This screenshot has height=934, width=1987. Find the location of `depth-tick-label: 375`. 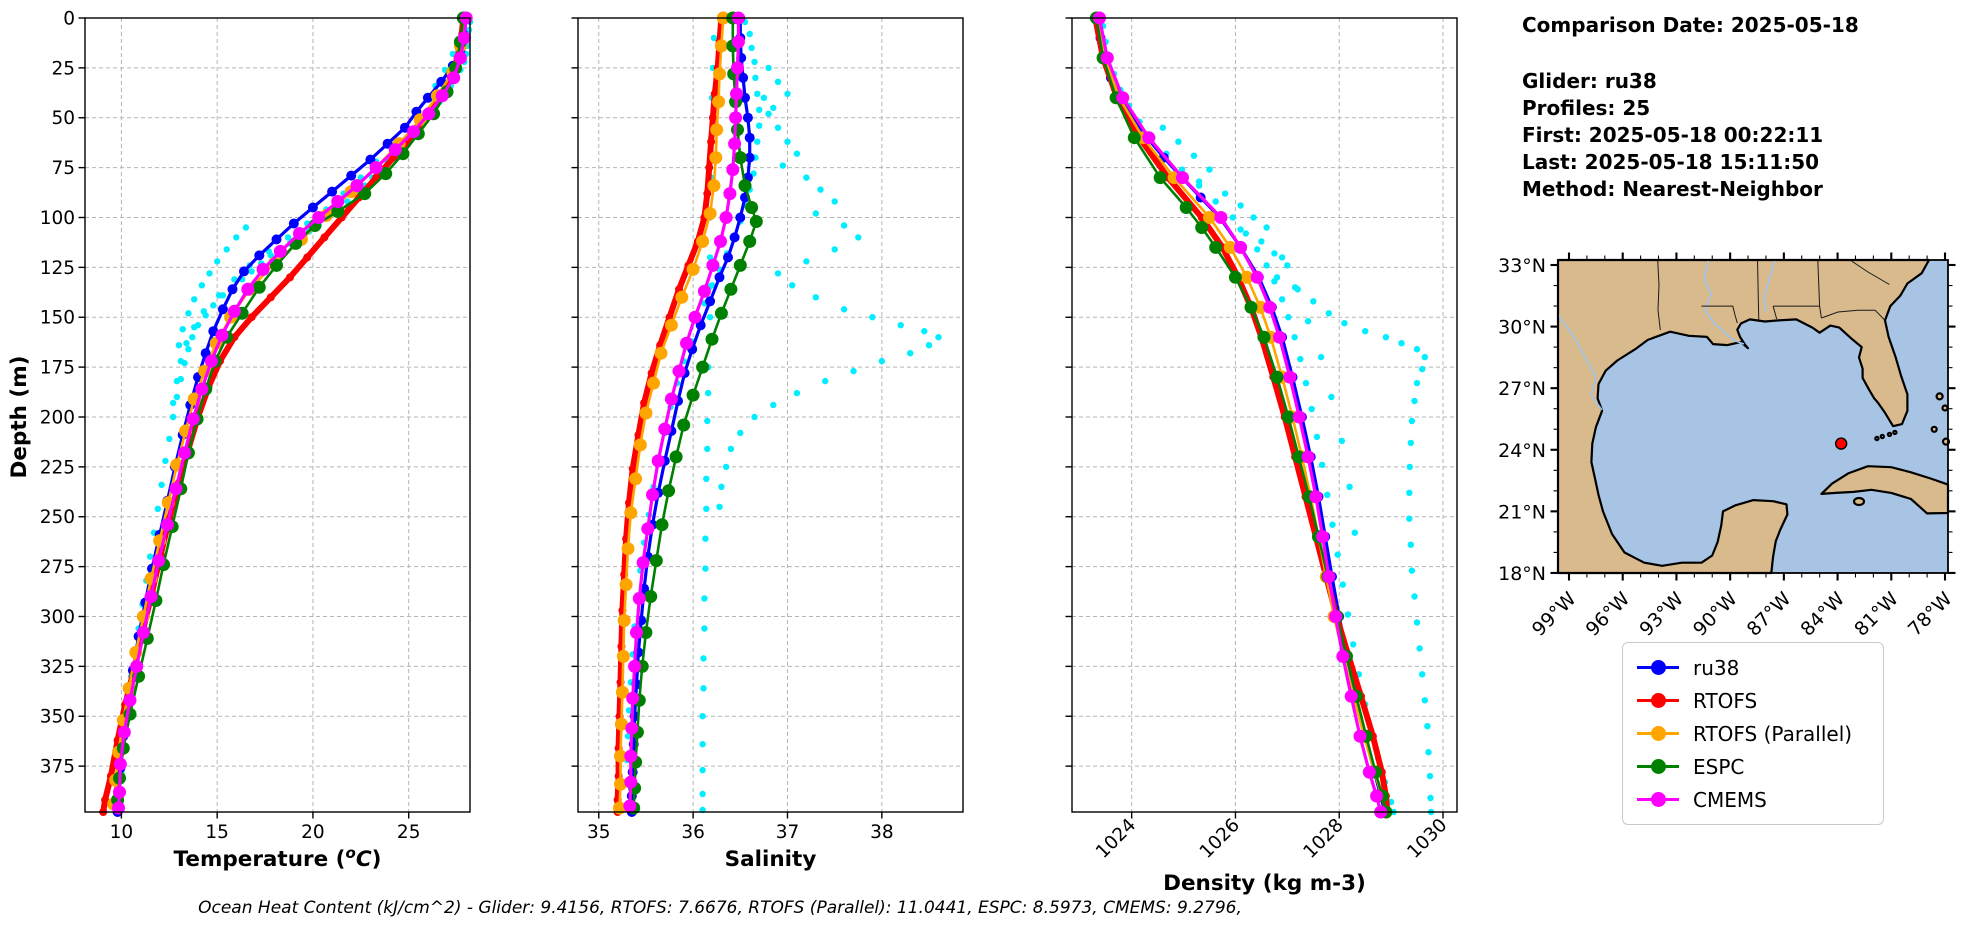

depth-tick-label: 375 is located at coordinates (57, 767).